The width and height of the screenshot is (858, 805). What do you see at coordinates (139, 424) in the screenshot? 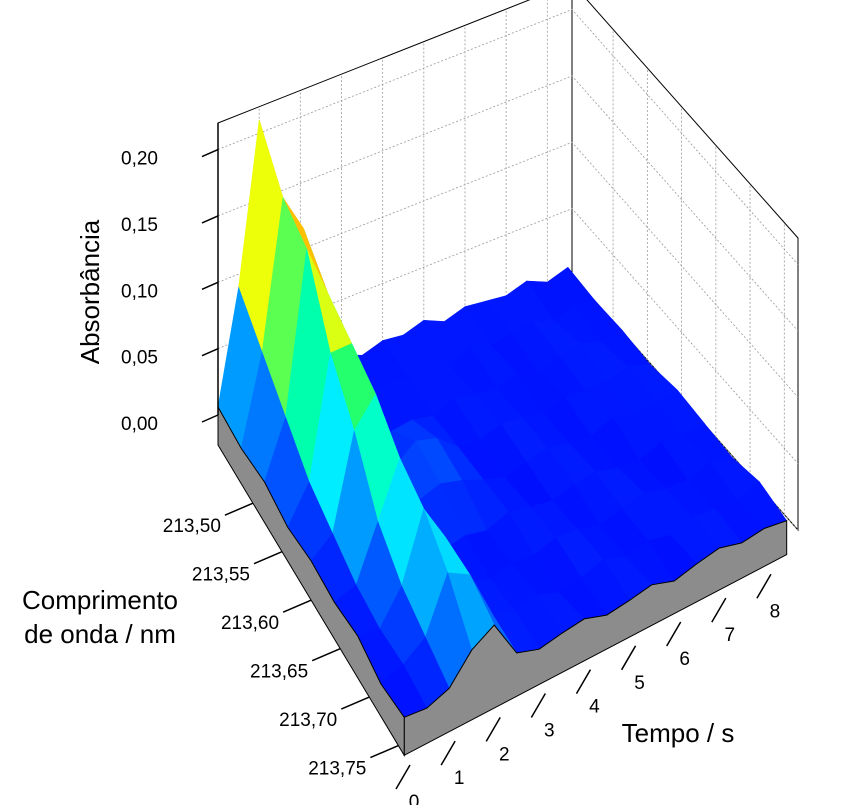
I see `z-tick-label: 0,00` at bounding box center [139, 424].